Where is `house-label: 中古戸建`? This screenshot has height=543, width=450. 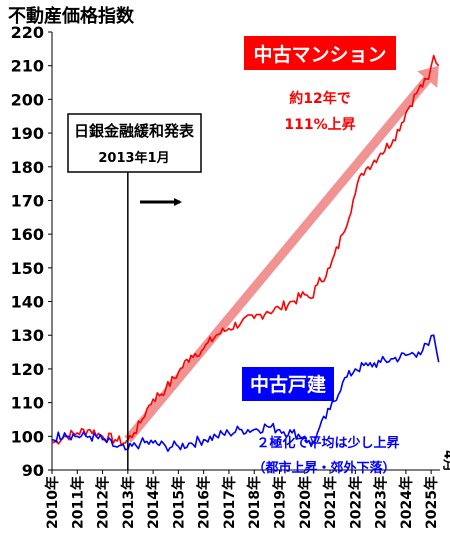
house-label: 中古戸建 is located at coordinates (288, 384).